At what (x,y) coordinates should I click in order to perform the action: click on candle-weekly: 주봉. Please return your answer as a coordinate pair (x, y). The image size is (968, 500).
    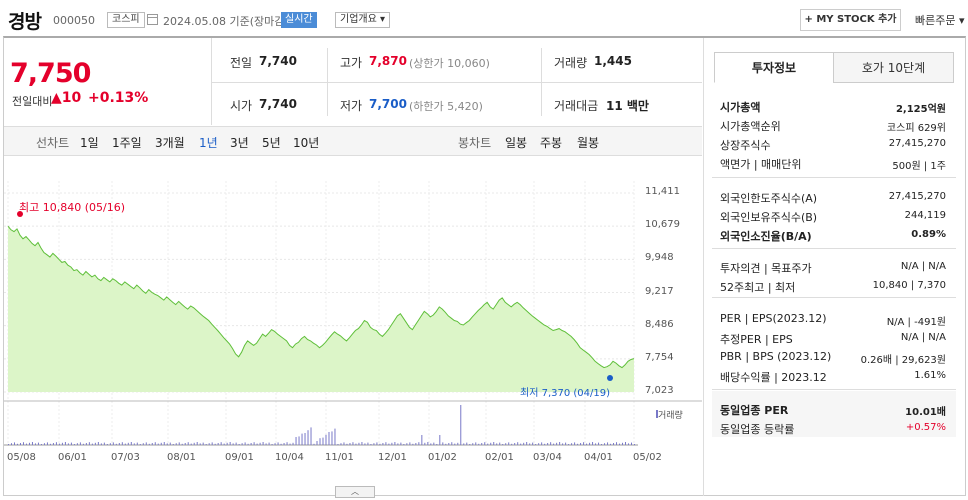
    Looking at the image, I should click on (551, 143).